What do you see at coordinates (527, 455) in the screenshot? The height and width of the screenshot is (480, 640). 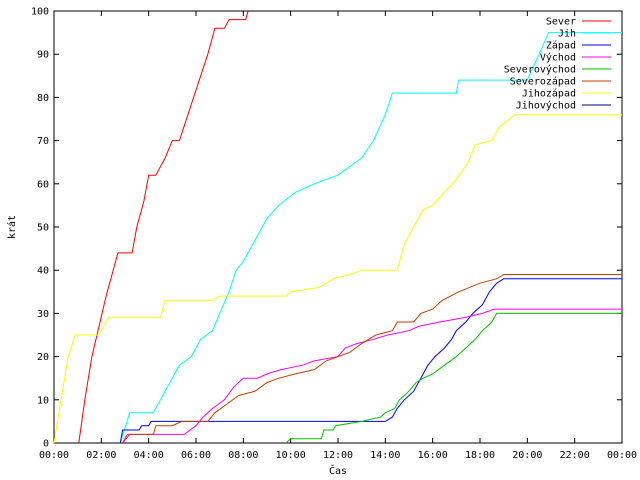 I see `x-tick-label: 20:00` at bounding box center [527, 455].